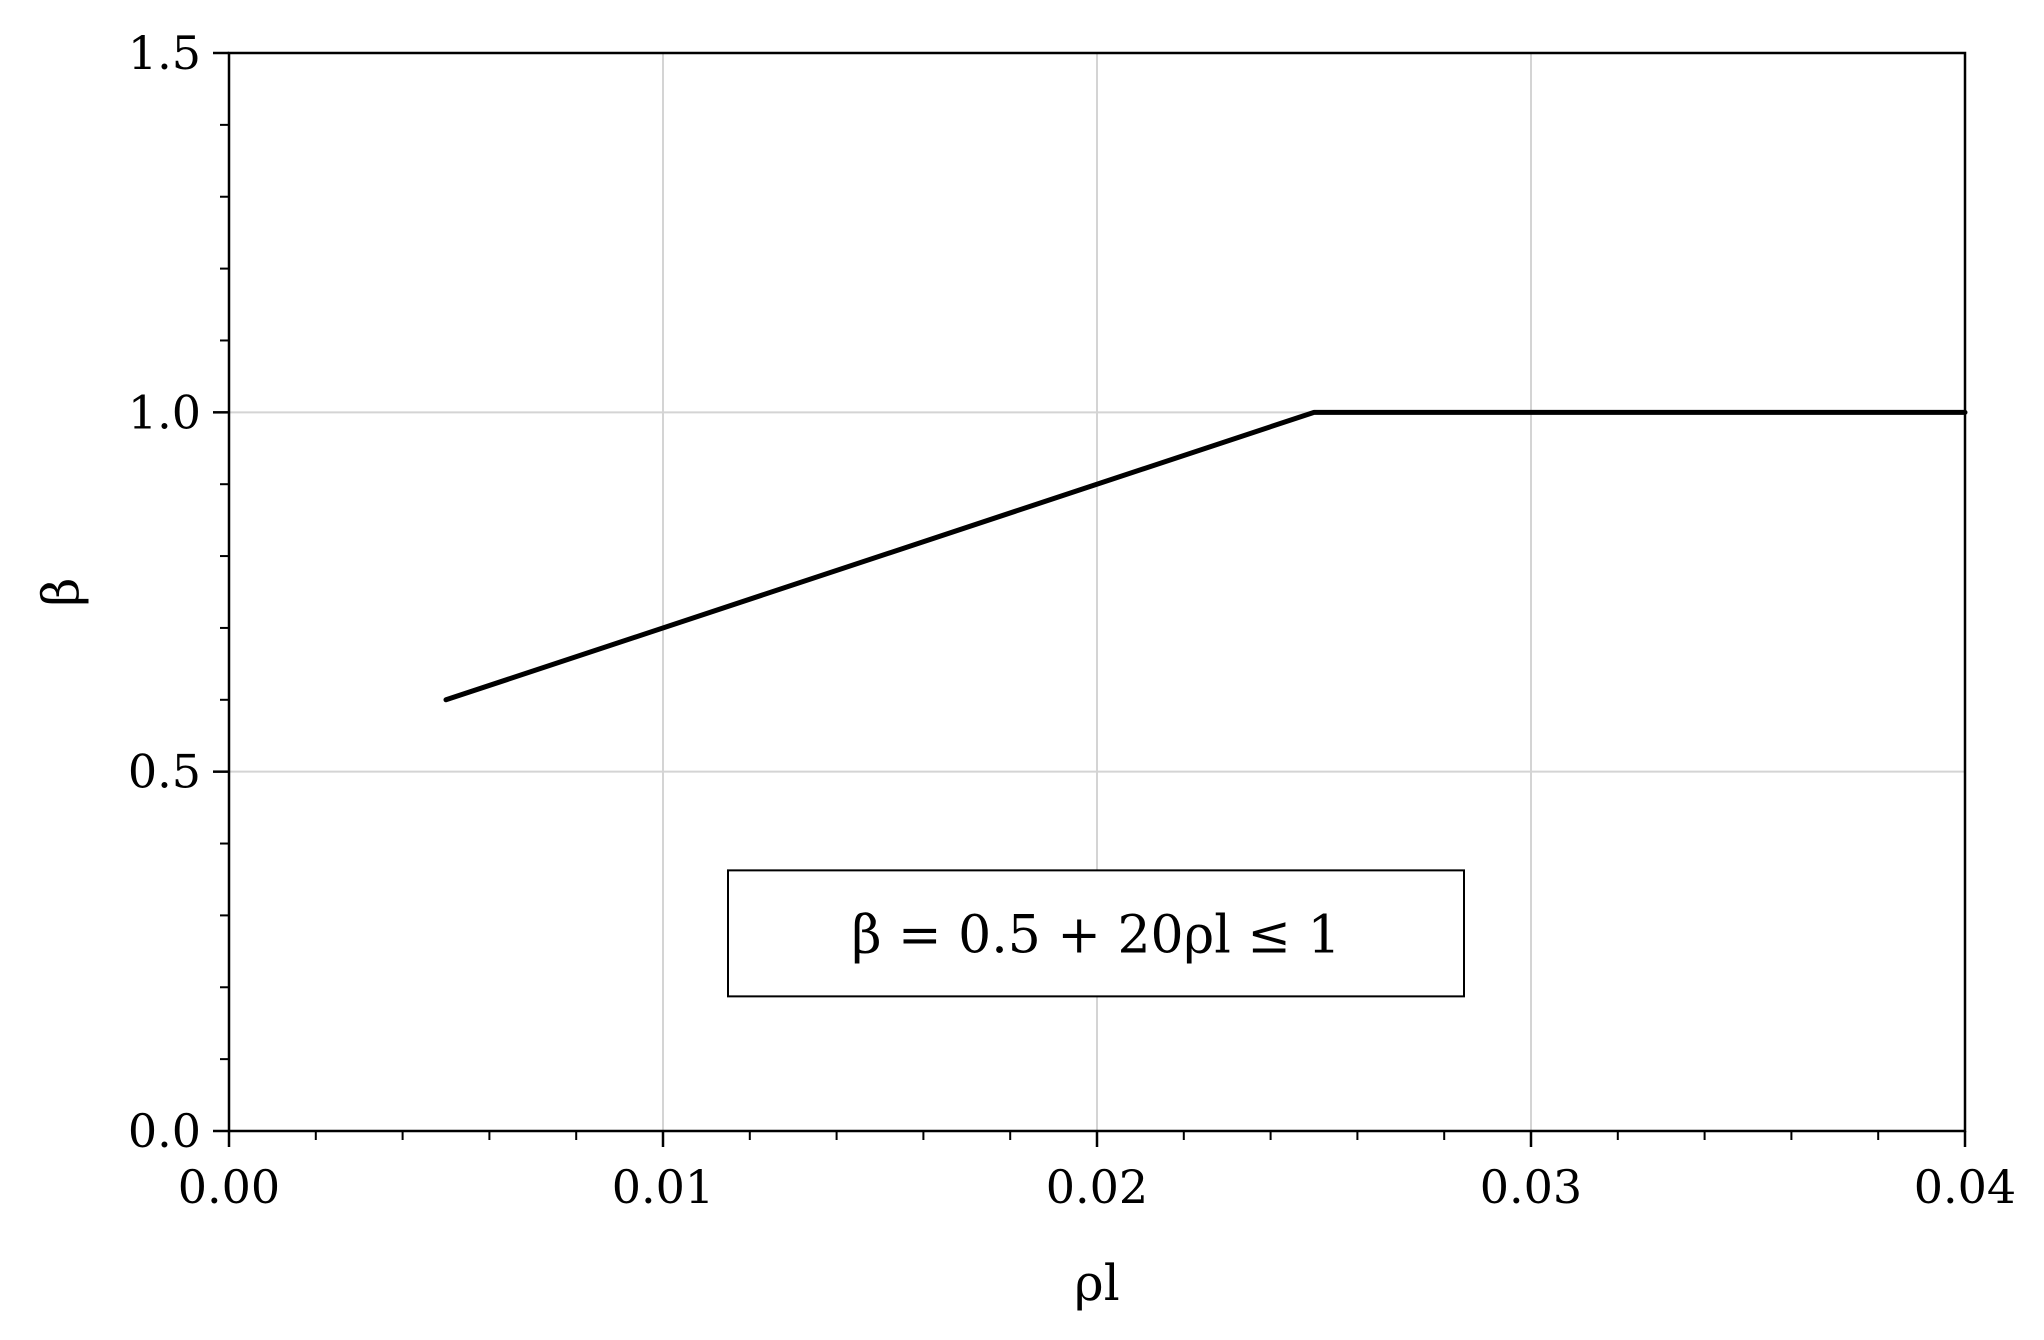 The height and width of the screenshot is (1340, 2044). Describe the element at coordinates (164, 412) in the screenshot. I see `y-tick-label: 1.0` at that location.